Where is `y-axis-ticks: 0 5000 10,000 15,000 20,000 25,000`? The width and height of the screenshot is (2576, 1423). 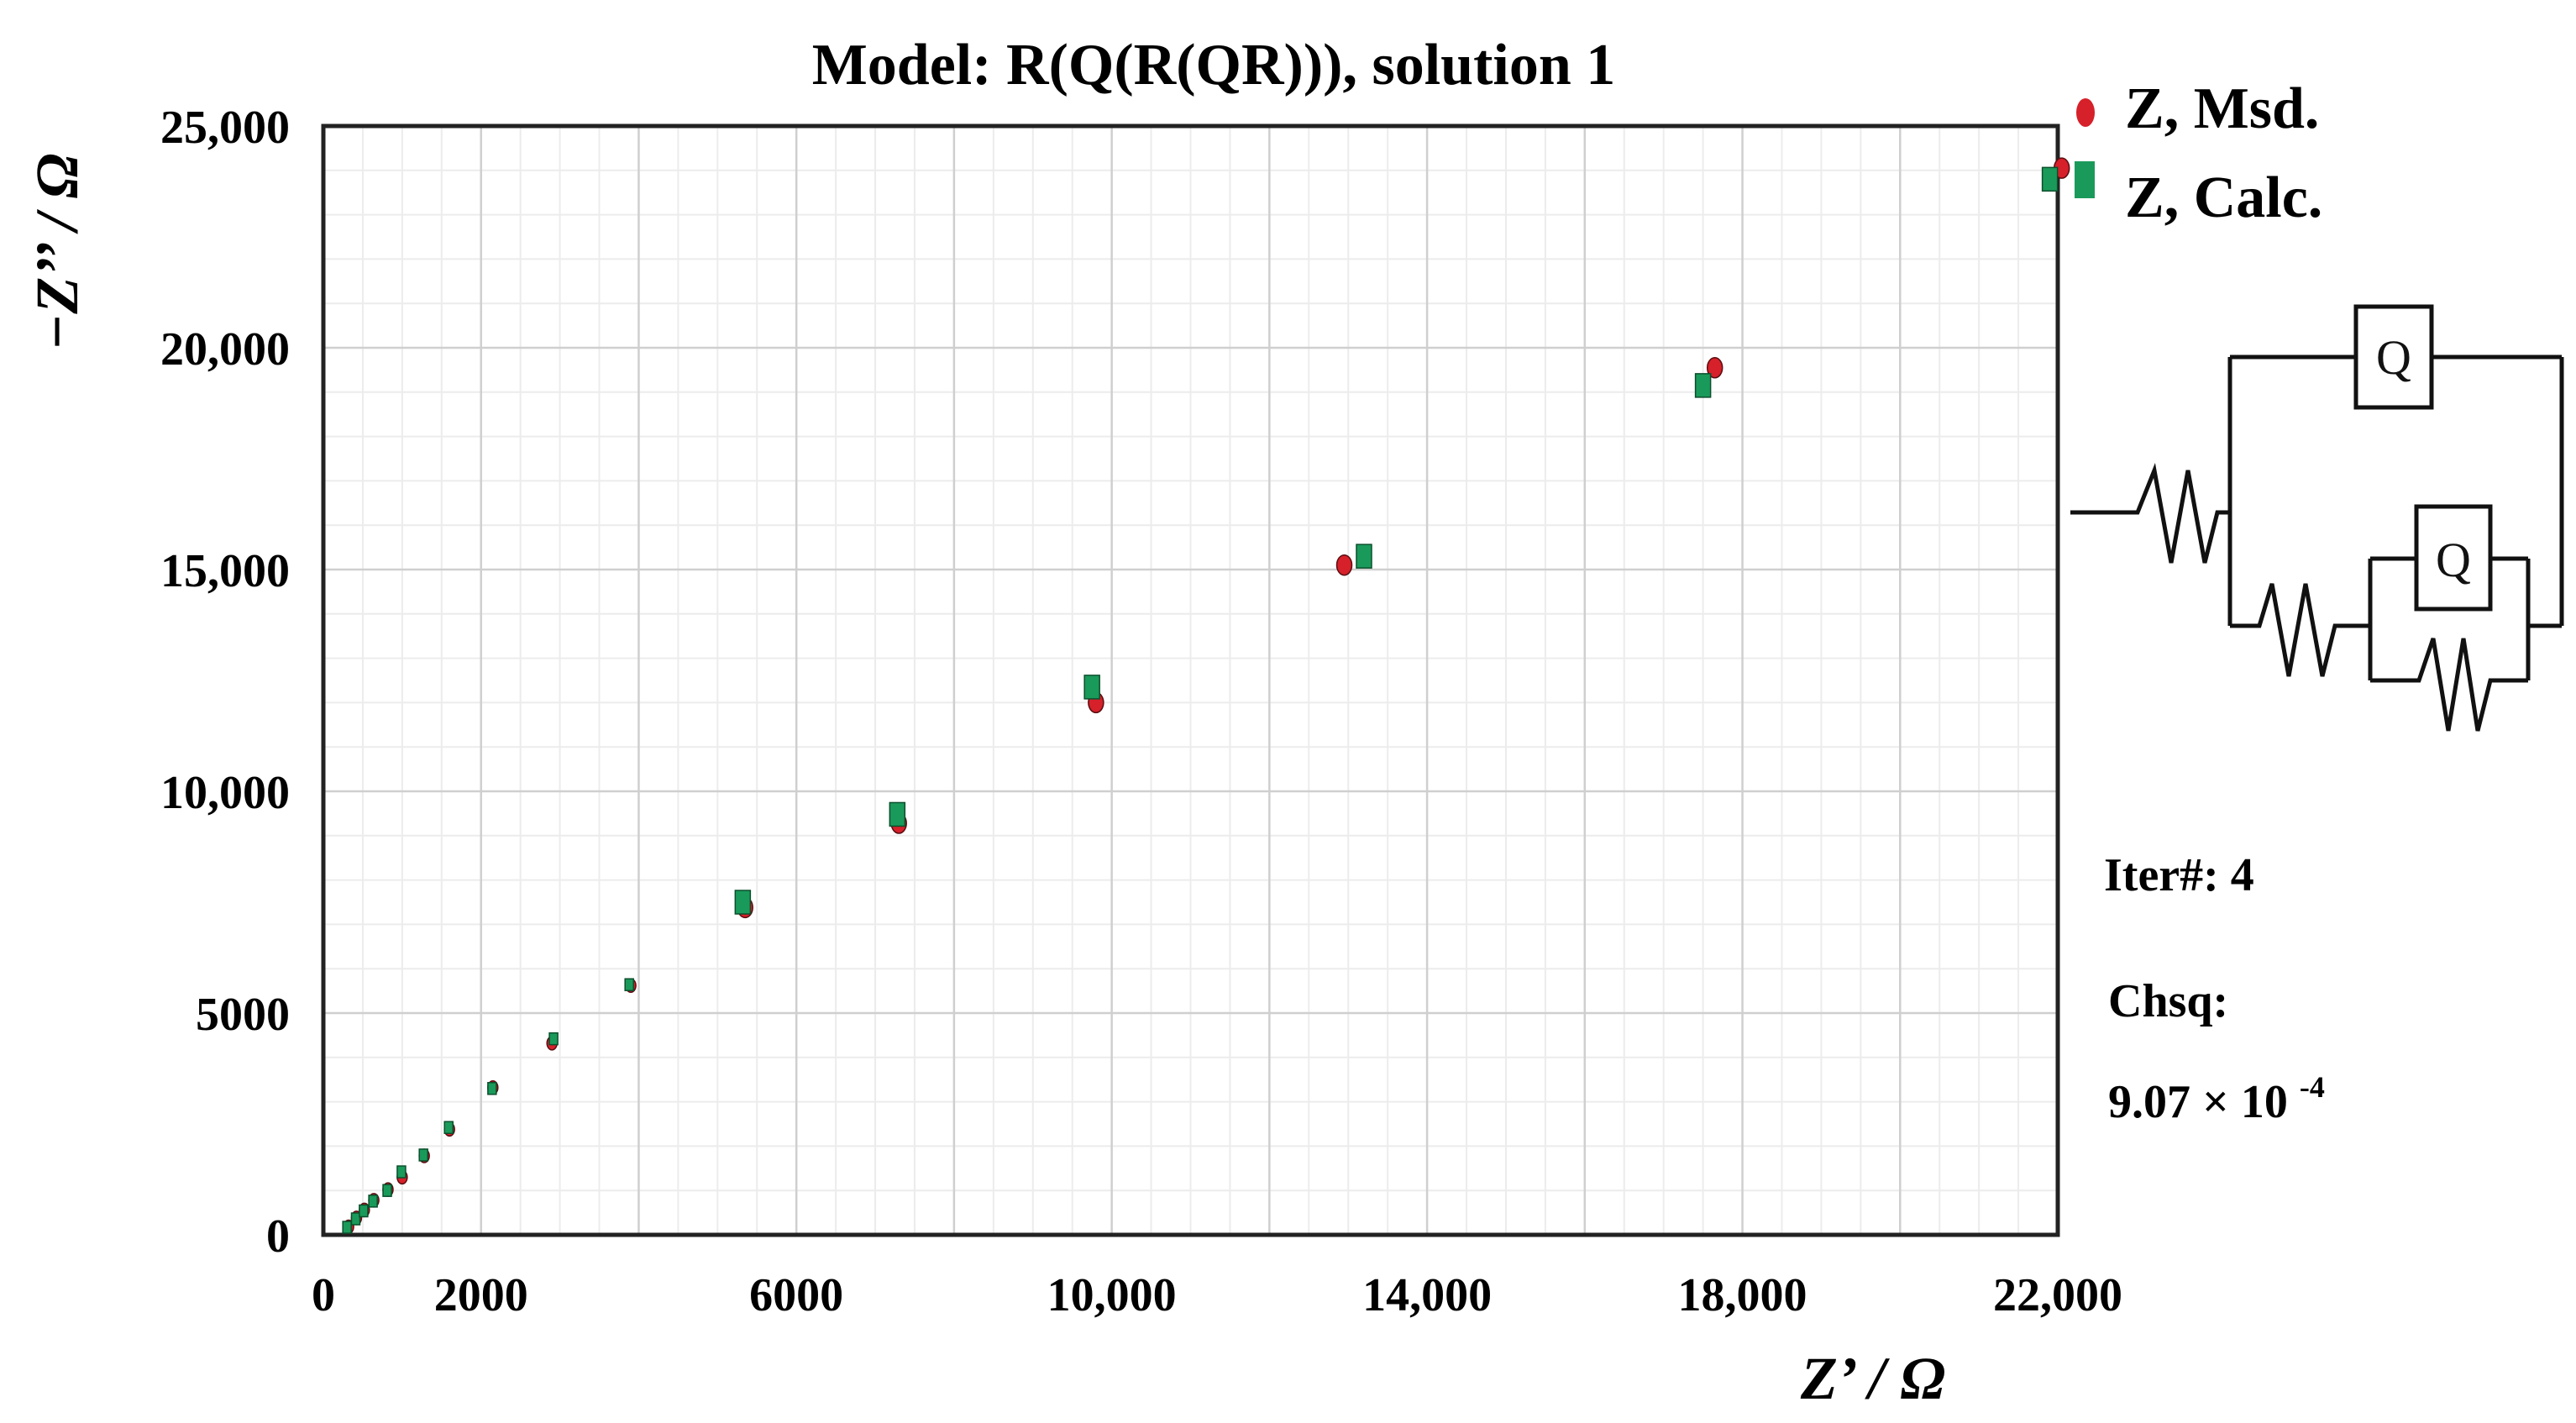 y-axis-ticks: 0 5000 10,000 15,000 20,000 25,000 is located at coordinates (225, 682).